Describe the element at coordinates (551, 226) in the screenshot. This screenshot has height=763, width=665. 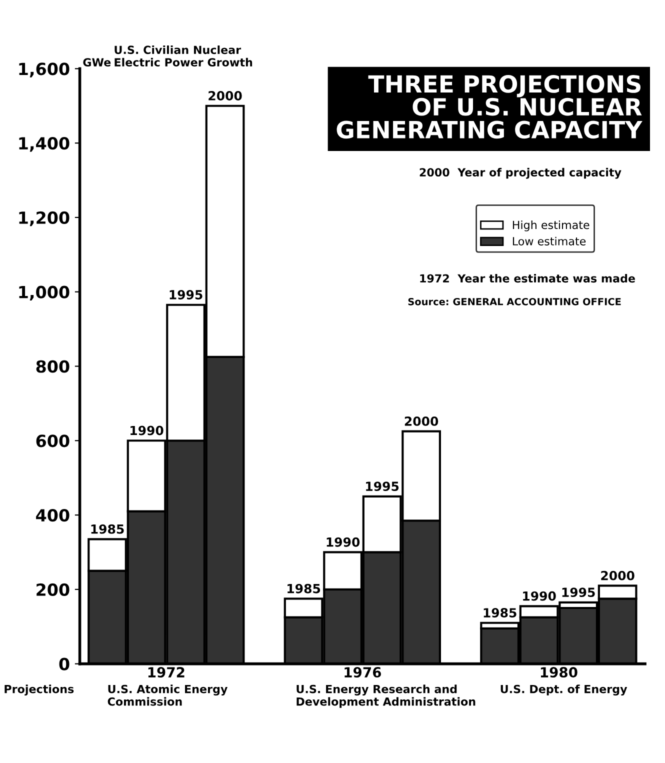
I see `legend-label: High estimate` at that location.